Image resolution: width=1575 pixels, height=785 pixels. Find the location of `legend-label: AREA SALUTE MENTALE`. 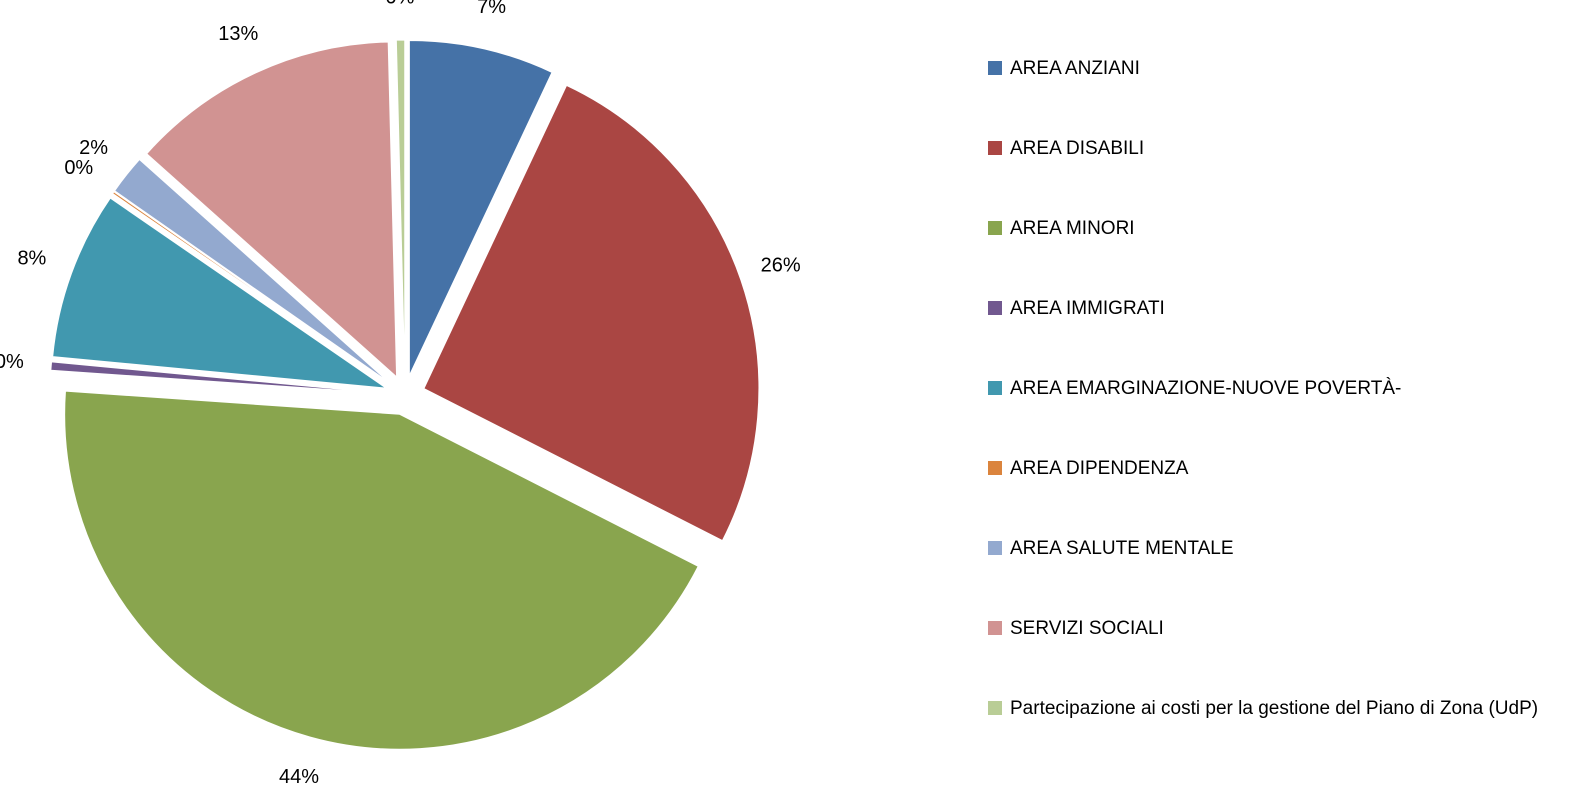

legend-label: AREA SALUTE MENTALE is located at coordinates (1122, 548).